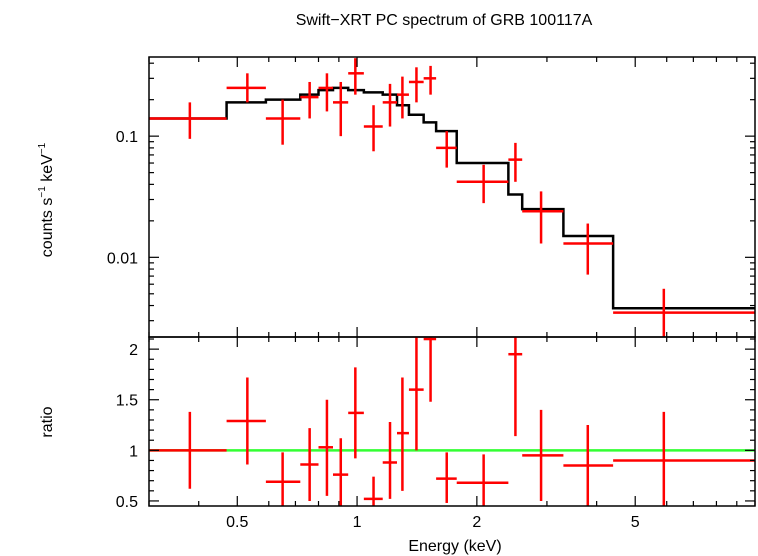 This screenshot has width=758, height=556. I want to click on top-y-label-part-unit: keV, so click(47, 170).